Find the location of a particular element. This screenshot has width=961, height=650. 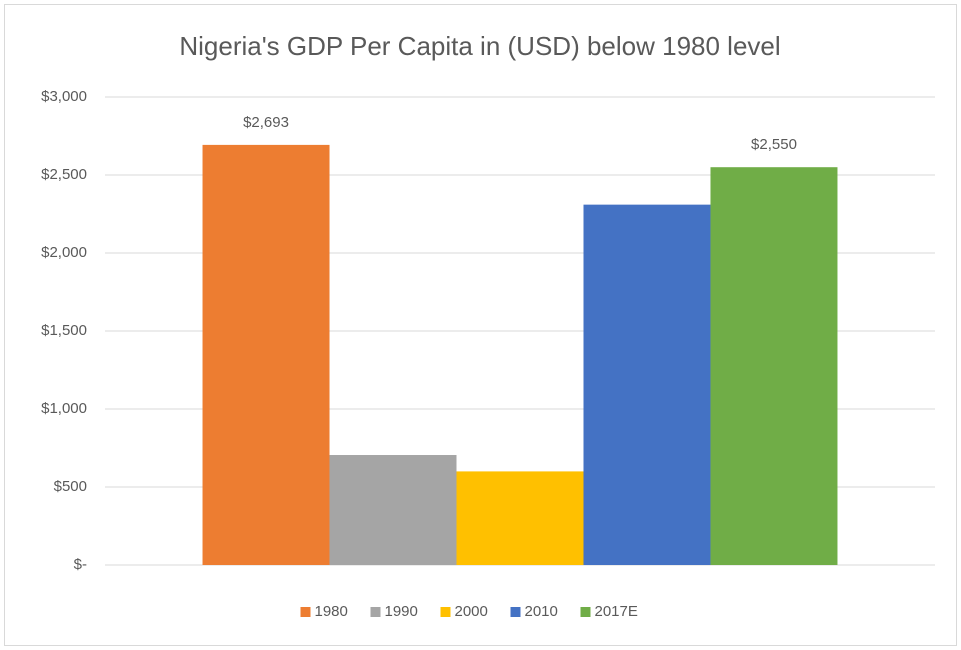

y-tick-label: $1,000 is located at coordinates (64, 408).